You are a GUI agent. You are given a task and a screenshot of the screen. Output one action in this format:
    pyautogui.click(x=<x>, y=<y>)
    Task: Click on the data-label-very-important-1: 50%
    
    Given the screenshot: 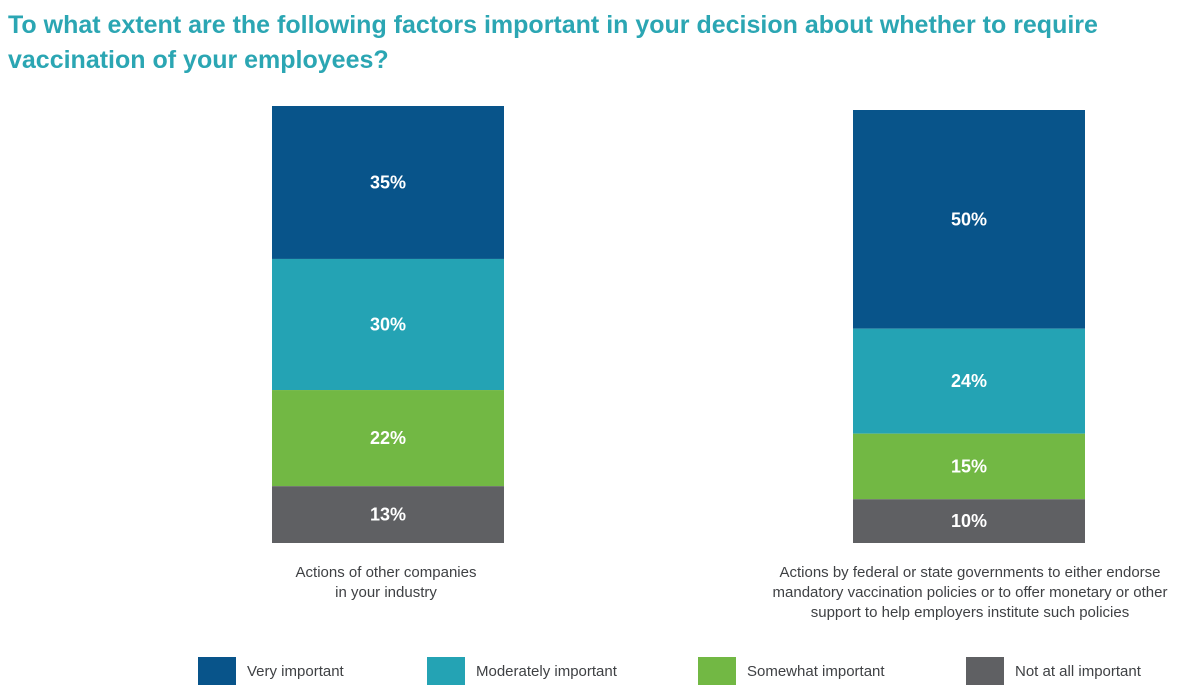 What is the action you would take?
    pyautogui.click(x=969, y=219)
    